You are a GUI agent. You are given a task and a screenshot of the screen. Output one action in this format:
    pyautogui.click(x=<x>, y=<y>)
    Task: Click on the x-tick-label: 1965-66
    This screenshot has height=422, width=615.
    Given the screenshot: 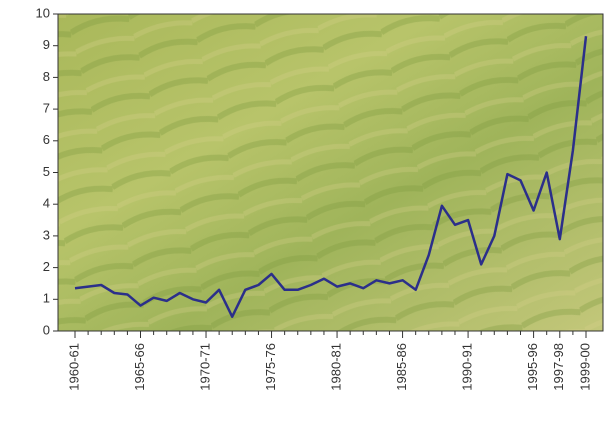 What is the action you would take?
    pyautogui.click(x=139, y=367)
    